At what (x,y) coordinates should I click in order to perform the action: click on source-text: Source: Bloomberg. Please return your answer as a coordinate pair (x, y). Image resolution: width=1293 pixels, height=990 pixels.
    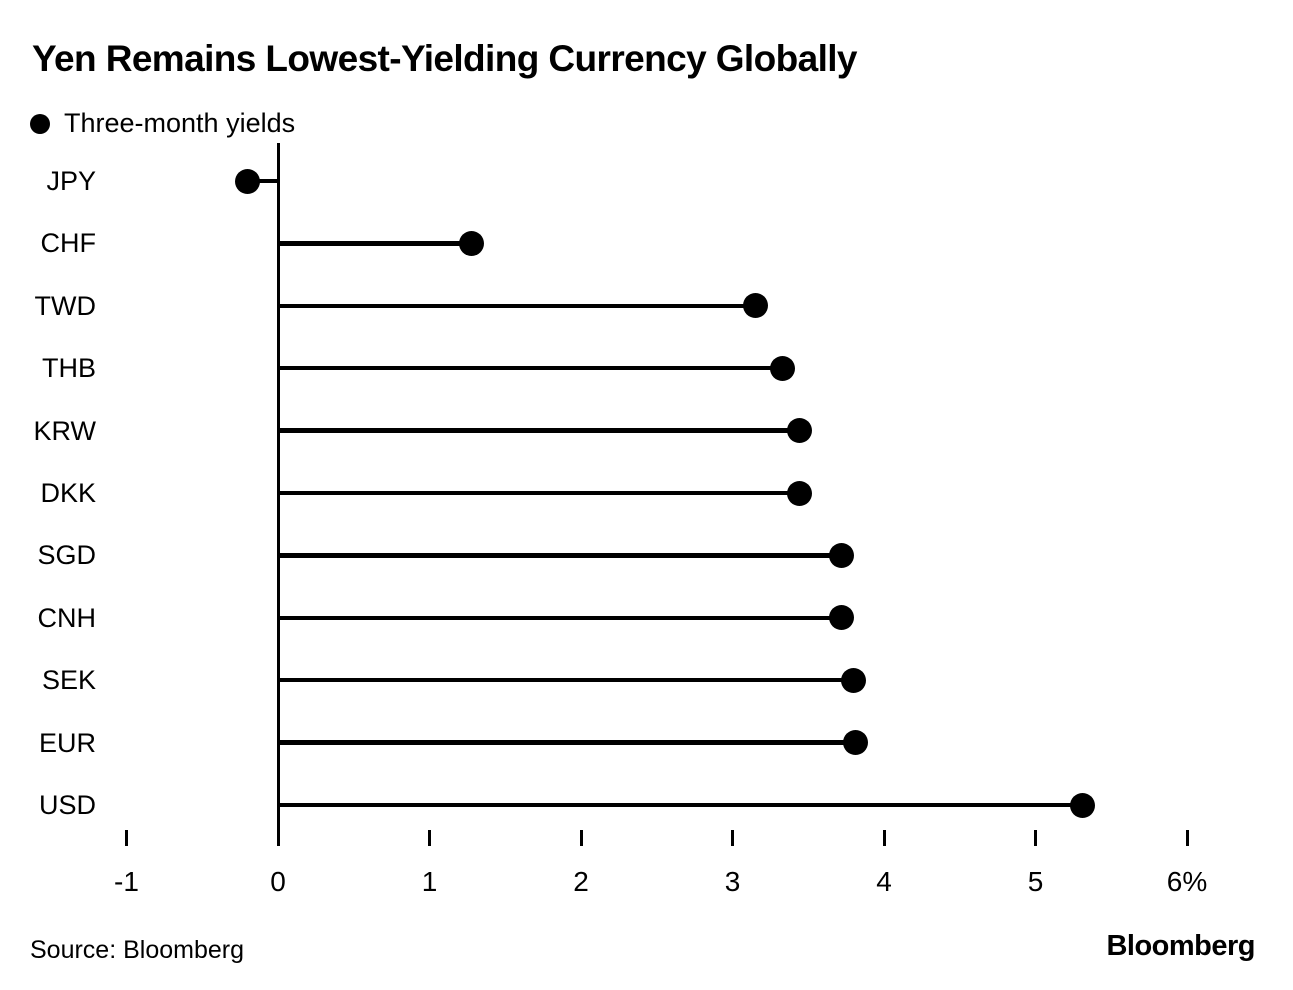
    Looking at the image, I should click on (137, 950).